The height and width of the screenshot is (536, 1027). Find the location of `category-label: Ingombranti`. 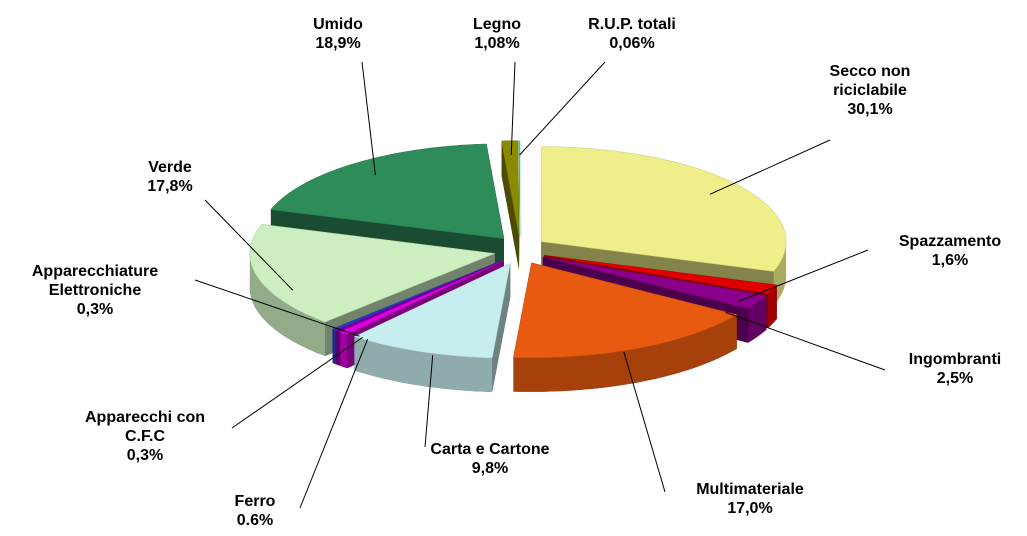

category-label: Ingombranti is located at coordinates (955, 359).